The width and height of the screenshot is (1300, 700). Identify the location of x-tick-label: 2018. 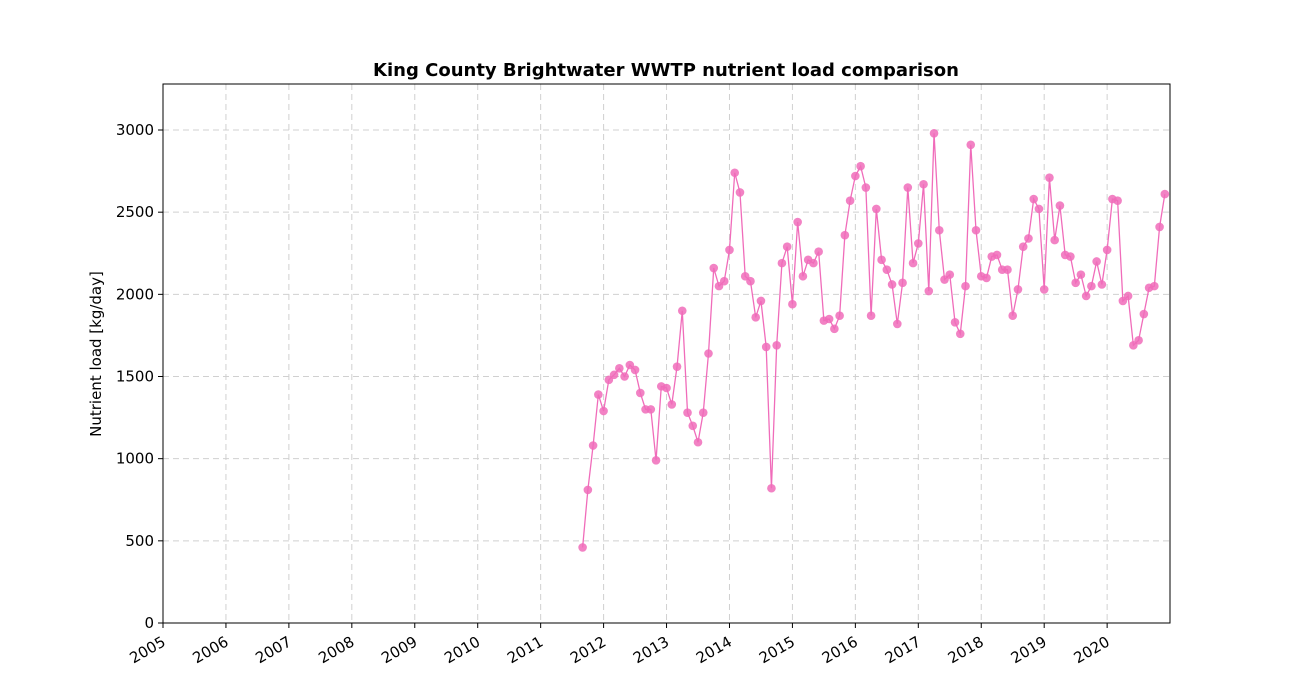
(966, 650).